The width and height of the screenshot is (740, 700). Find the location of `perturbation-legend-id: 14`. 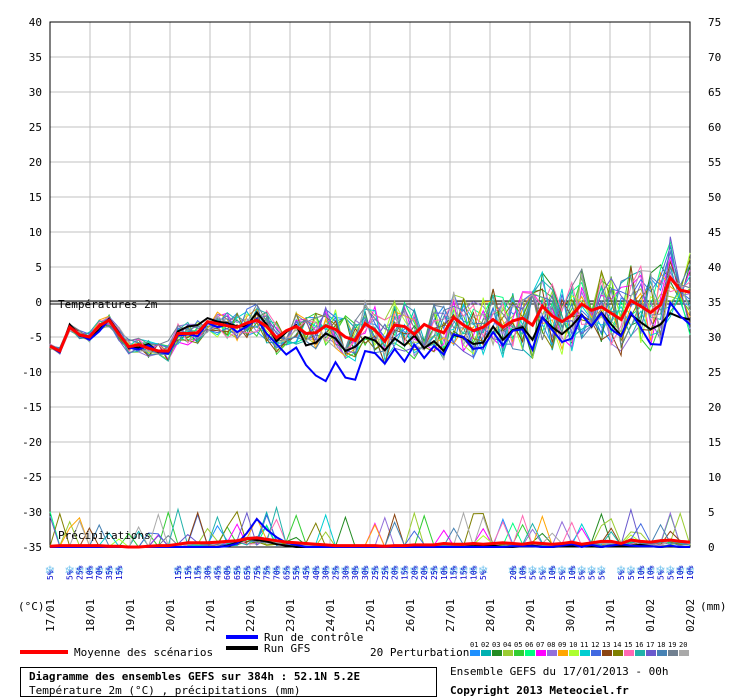

perturbation-legend-id: 14 is located at coordinates (617, 645).